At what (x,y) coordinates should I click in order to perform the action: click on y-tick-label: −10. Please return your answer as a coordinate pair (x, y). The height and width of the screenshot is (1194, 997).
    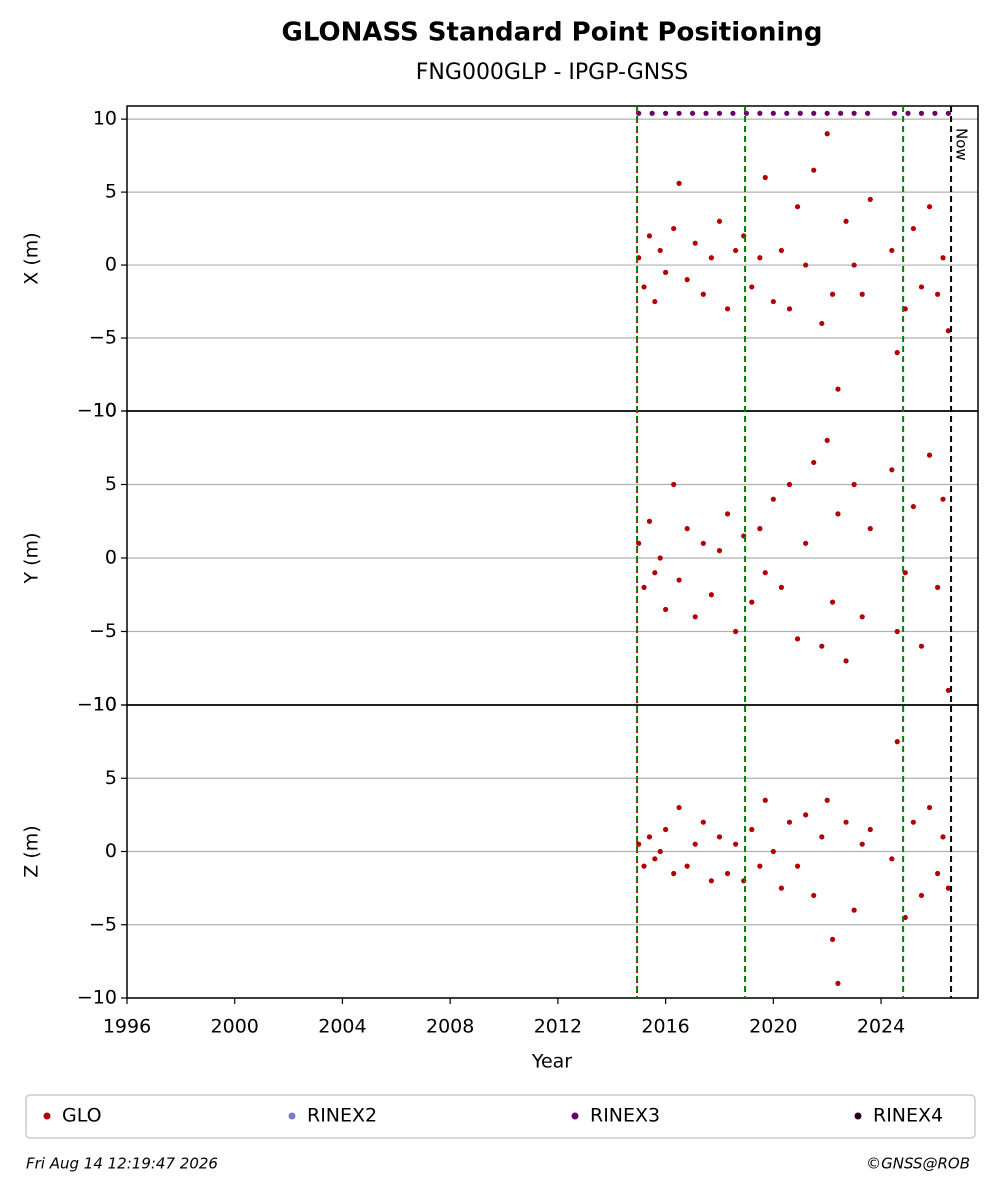
    Looking at the image, I should click on (97, 705).